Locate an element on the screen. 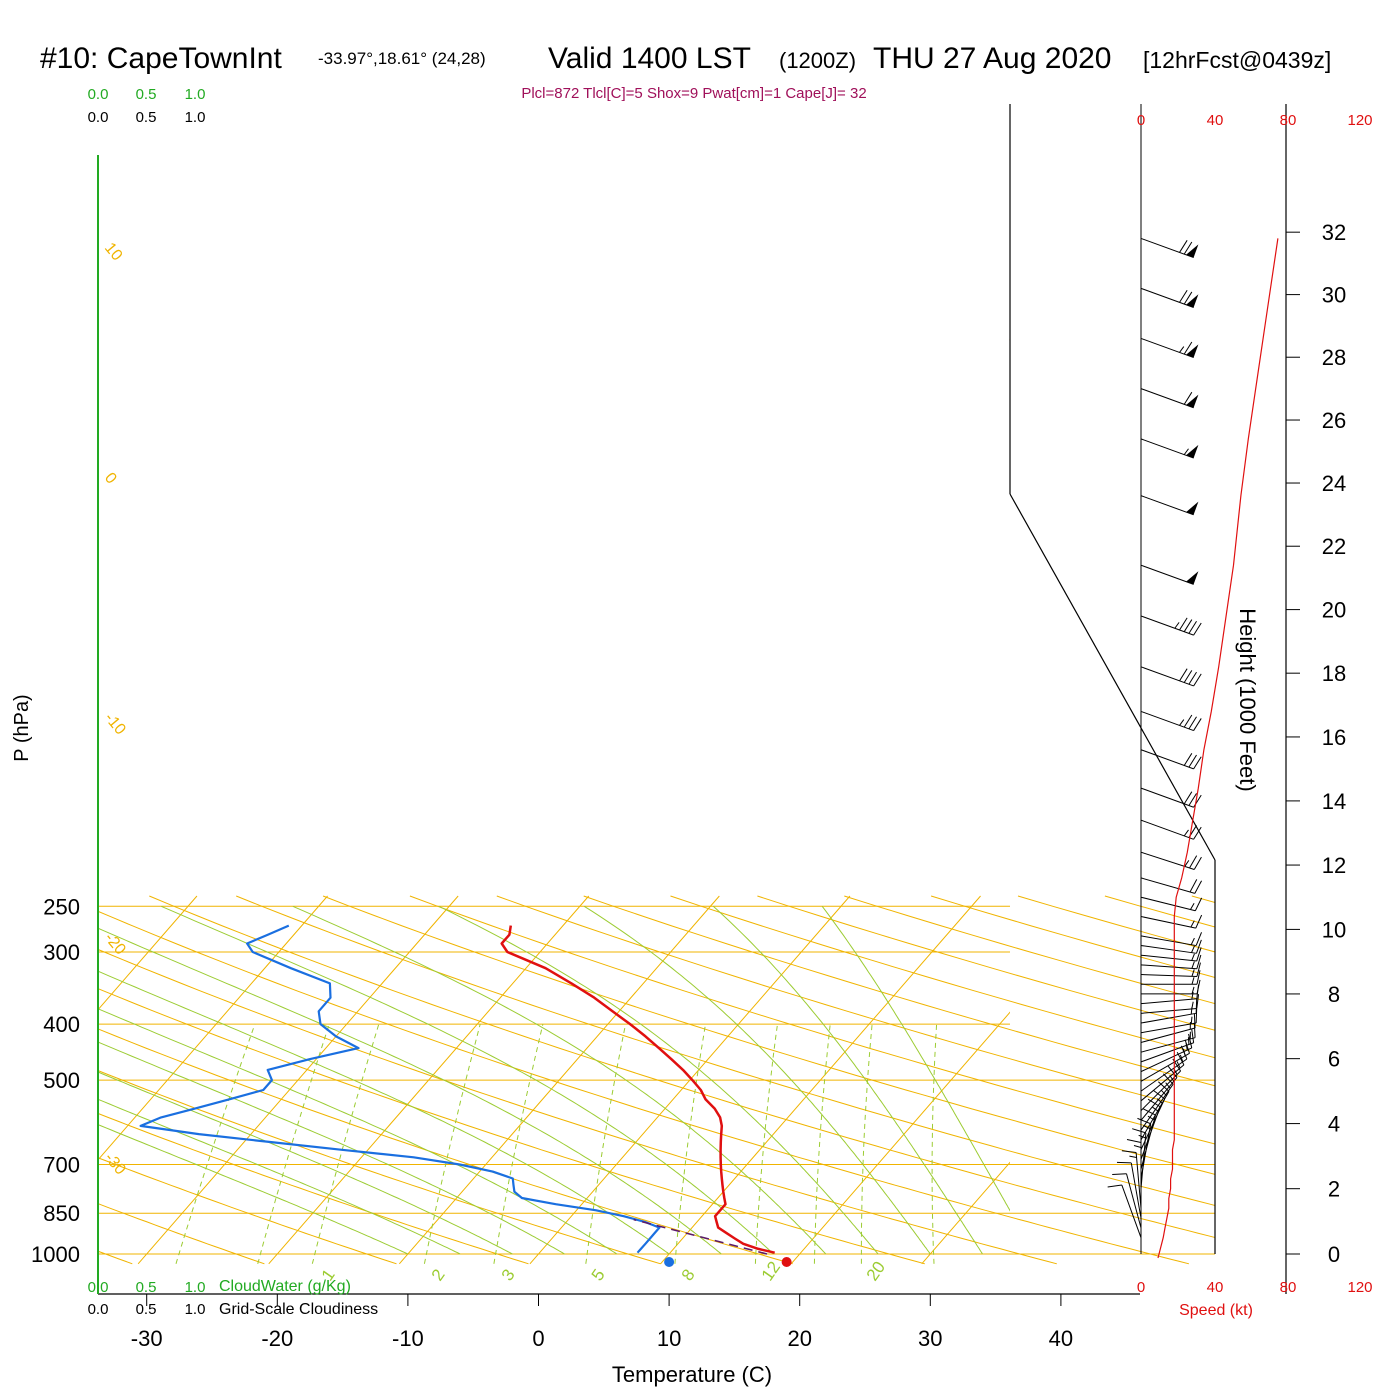 The image size is (1400, 1400). isotherm-label: 10 is located at coordinates (1049, 532).